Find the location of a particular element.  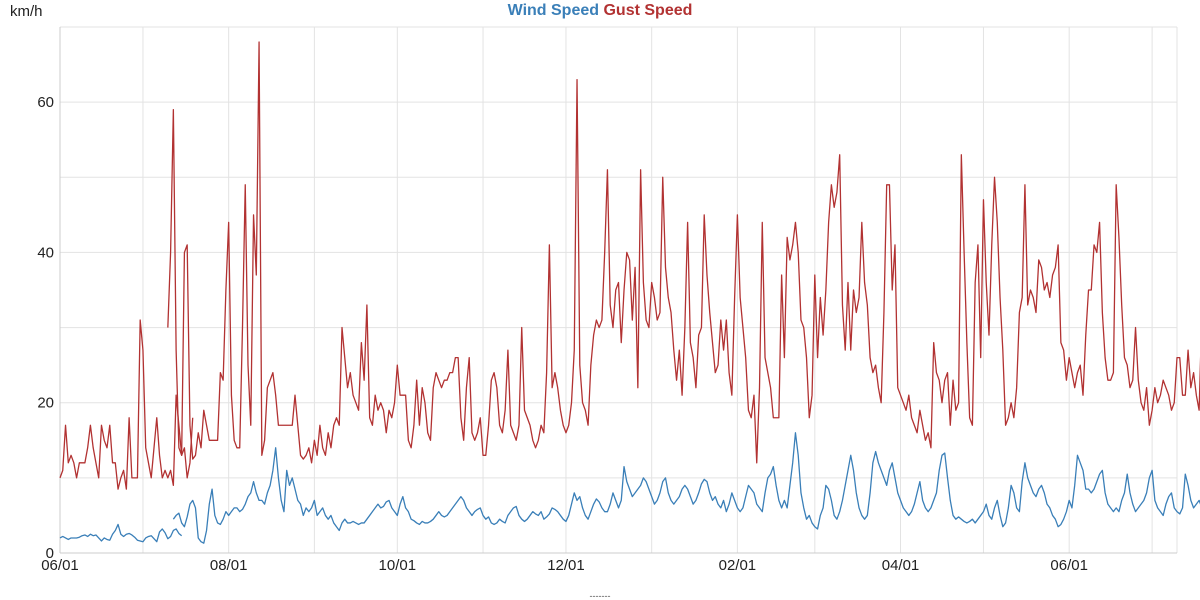

y-axis-unit-label: km/h is located at coordinates (26, 11).